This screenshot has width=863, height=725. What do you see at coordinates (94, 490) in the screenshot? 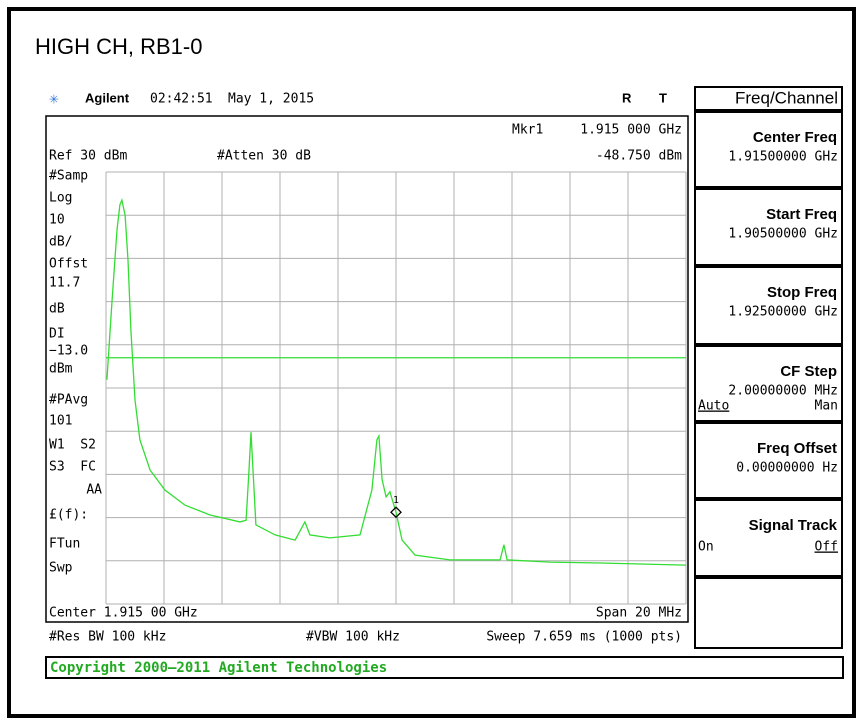
I see `left-panel-item: AA` at bounding box center [94, 490].